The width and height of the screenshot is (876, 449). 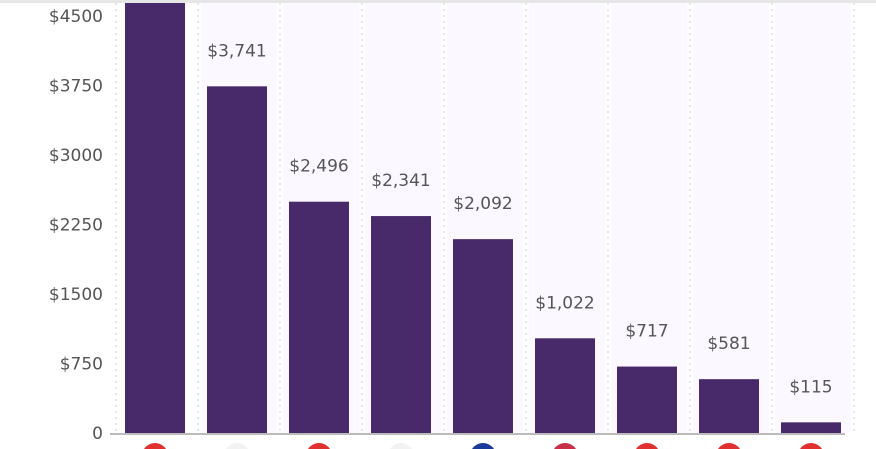 What do you see at coordinates (76, 226) in the screenshot?
I see `y-tick-label: $2250` at bounding box center [76, 226].